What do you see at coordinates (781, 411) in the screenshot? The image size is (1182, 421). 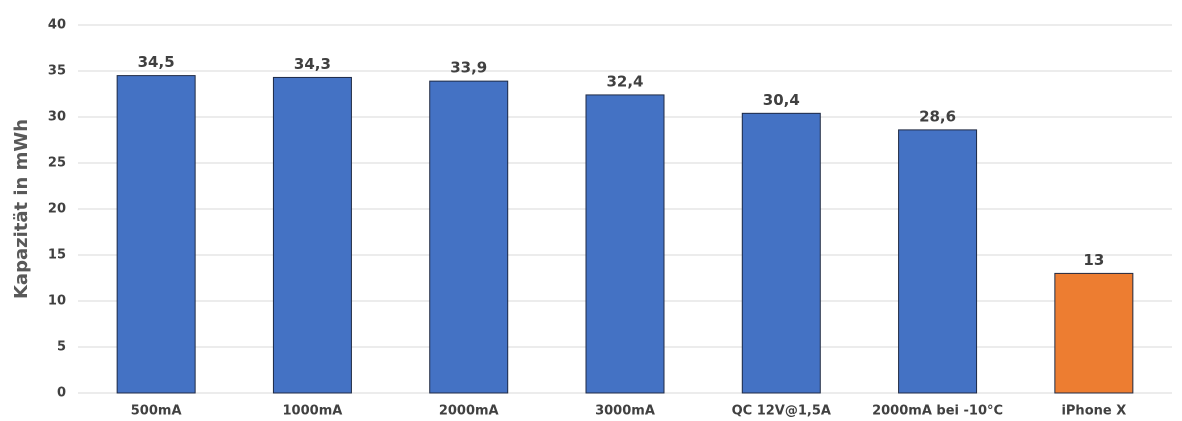 I see `x-tick-label: QC 12V@1,5A` at bounding box center [781, 411].